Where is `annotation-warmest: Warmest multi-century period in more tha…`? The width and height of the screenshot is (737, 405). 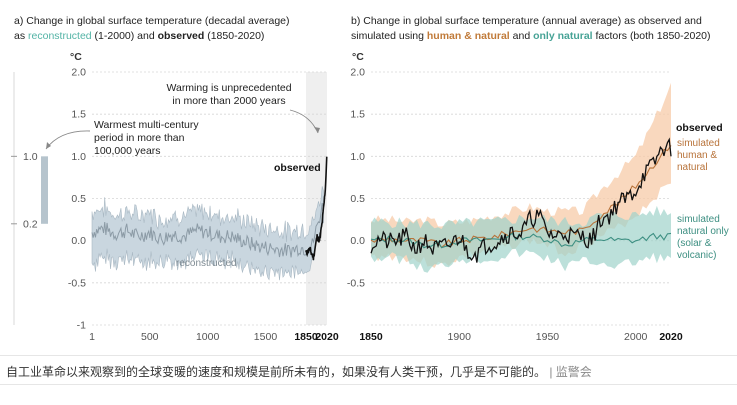
annotation-warmest: Warmest multi-century period in more tha… is located at coordinates (122, 138).